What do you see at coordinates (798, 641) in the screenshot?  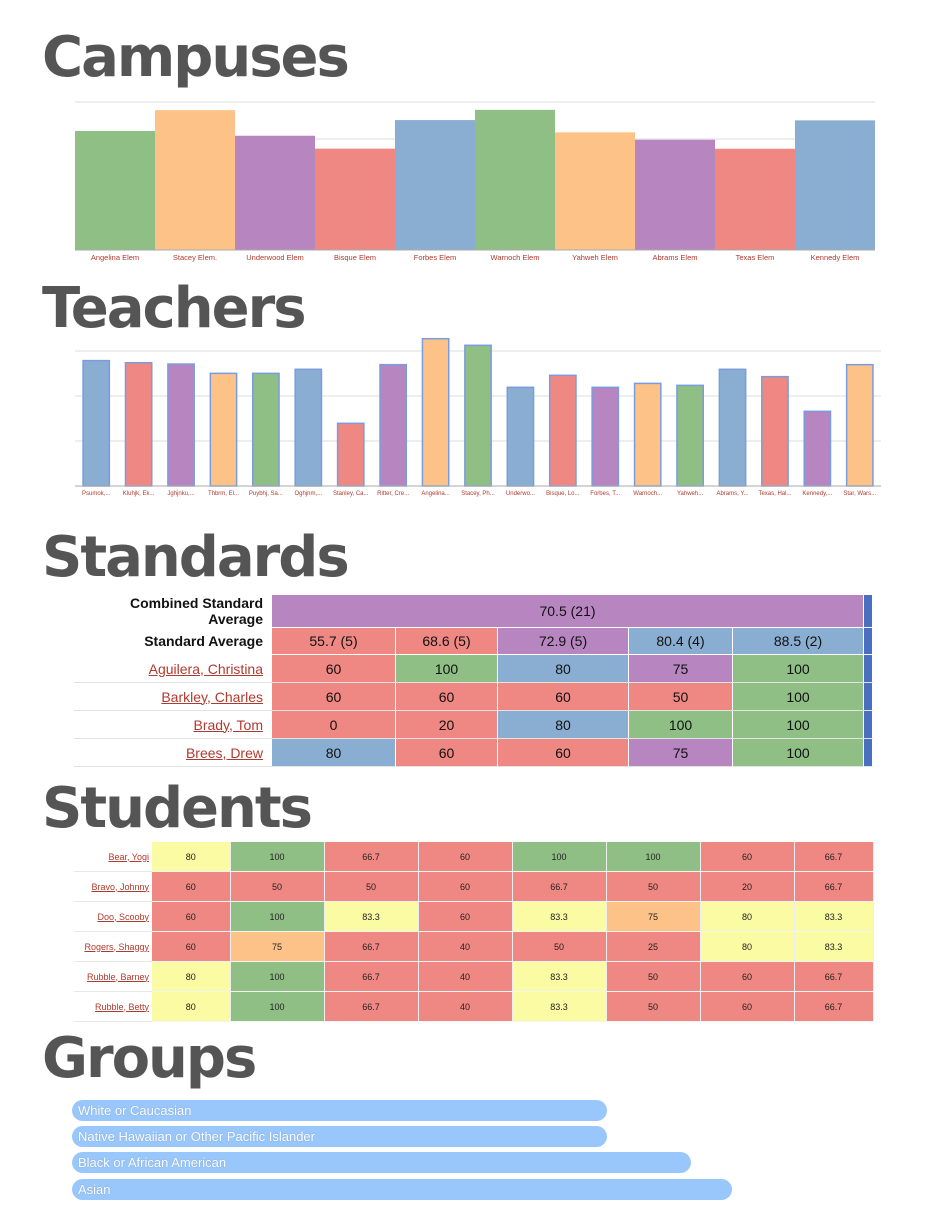 I see `standard-average-cell: 88.5 (2)` at bounding box center [798, 641].